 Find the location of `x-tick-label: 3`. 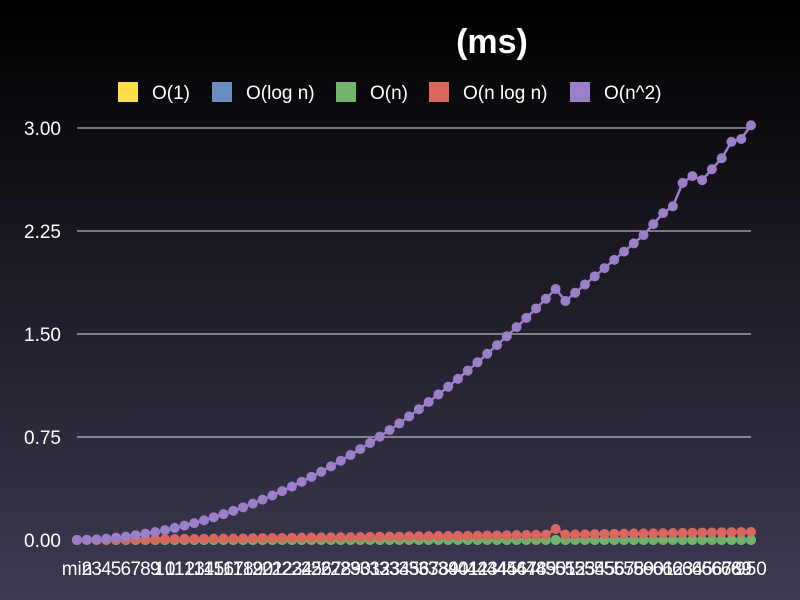

x-tick-label: 3 is located at coordinates (96, 569).